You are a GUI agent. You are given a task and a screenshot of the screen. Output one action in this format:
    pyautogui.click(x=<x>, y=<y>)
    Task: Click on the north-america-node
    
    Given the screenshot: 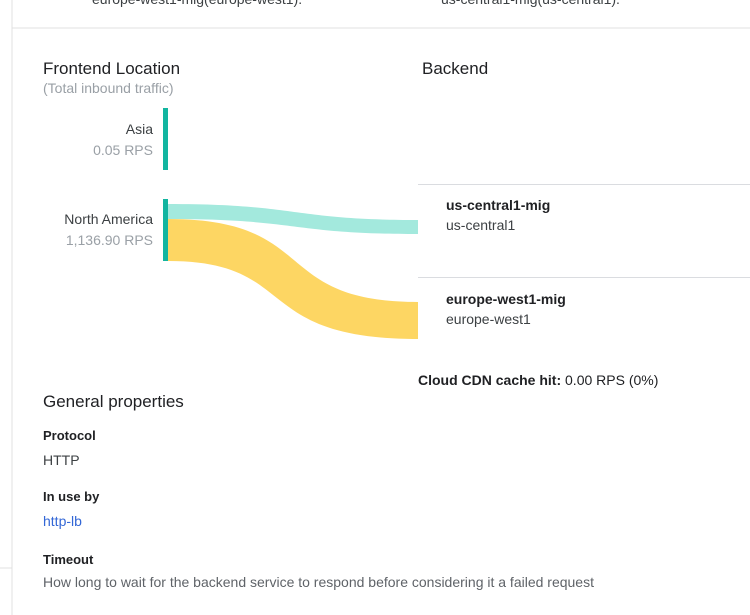 What is the action you would take?
    pyautogui.click(x=165, y=230)
    